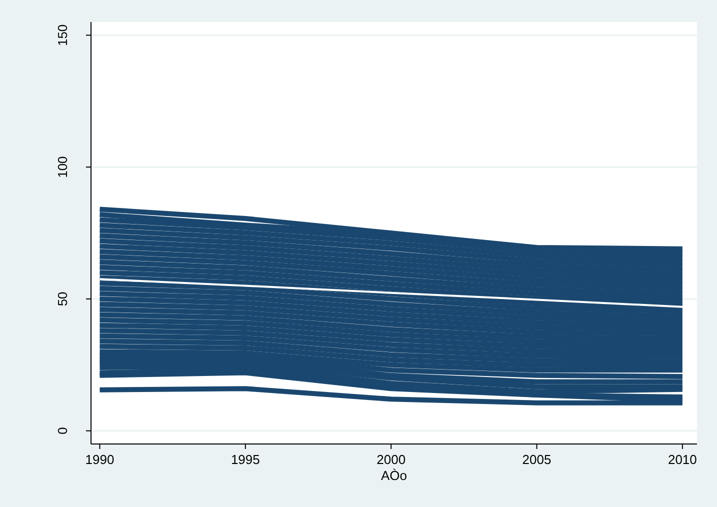 Image resolution: width=717 pixels, height=507 pixels. Describe the element at coordinates (62, 299) in the screenshot. I see `y-tick-label: 50` at that location.